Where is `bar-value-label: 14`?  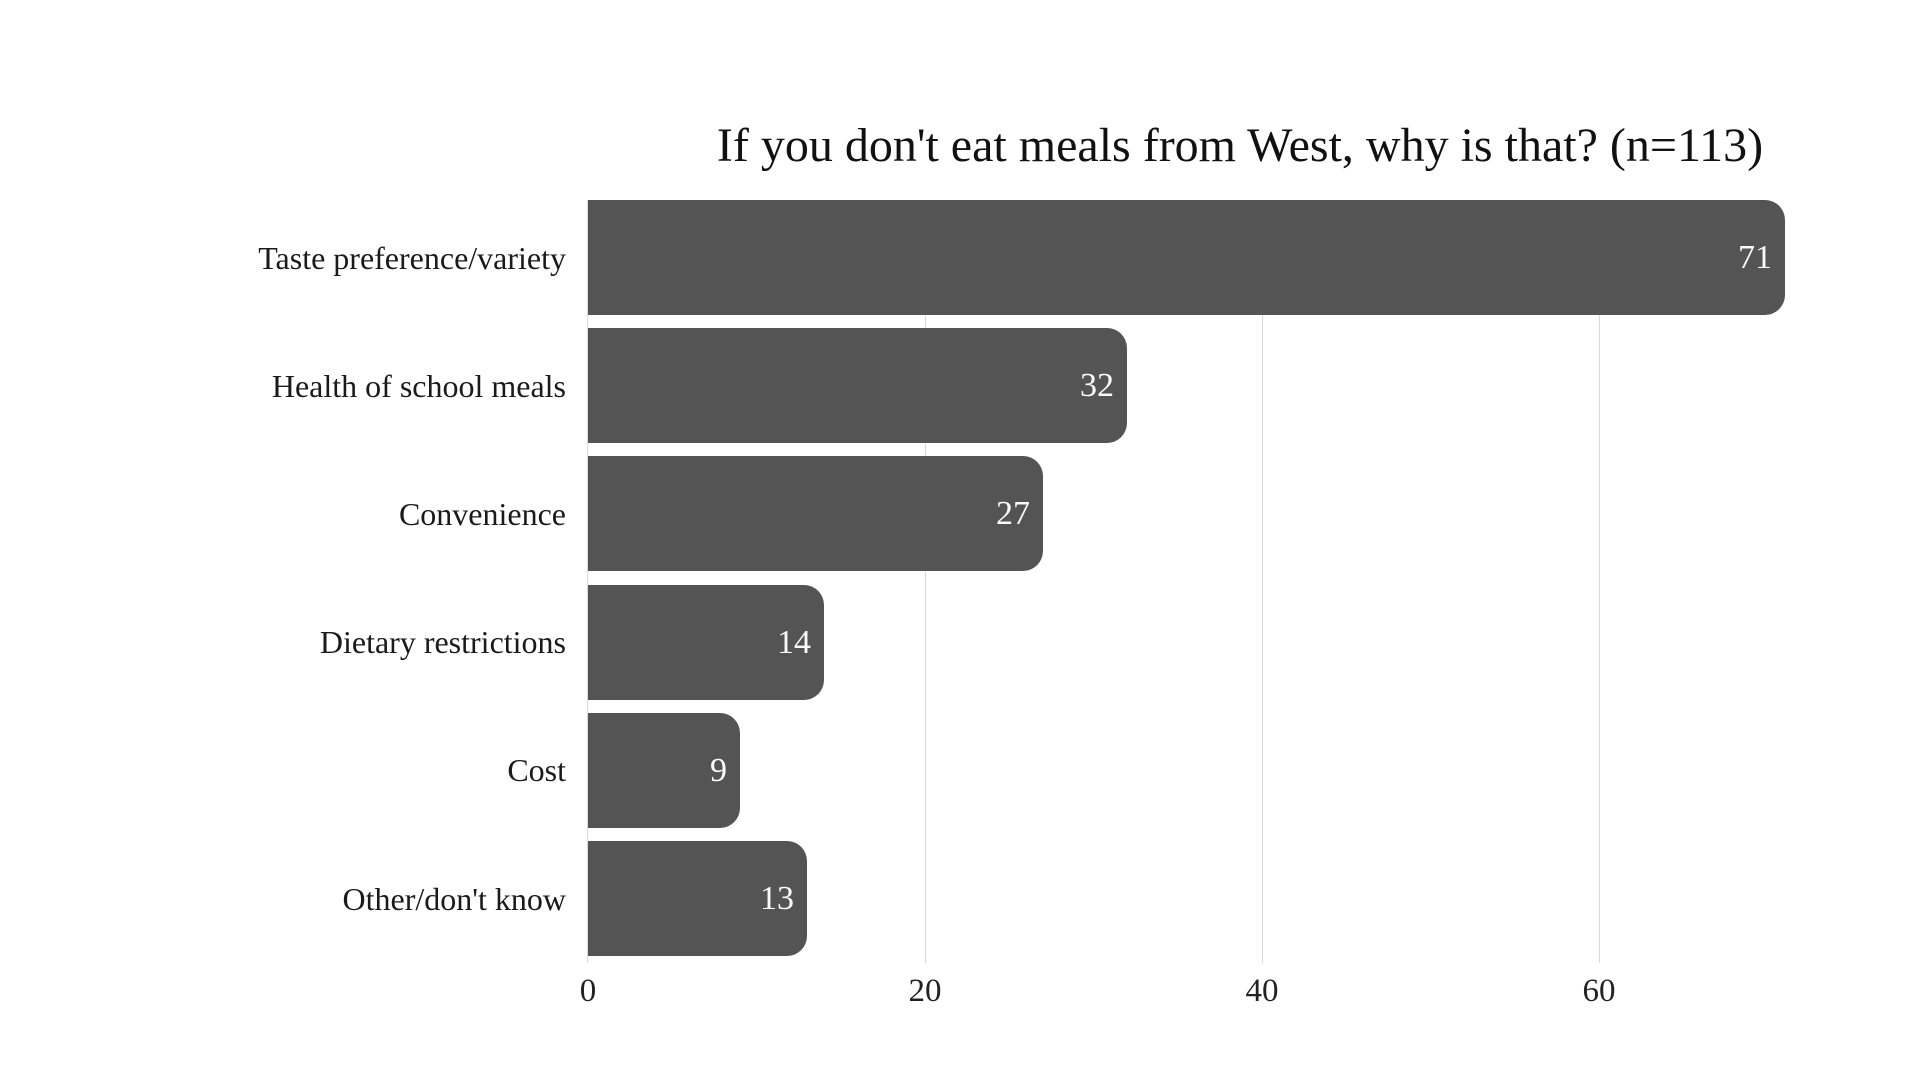
bar-value-label: 14 is located at coordinates (794, 642).